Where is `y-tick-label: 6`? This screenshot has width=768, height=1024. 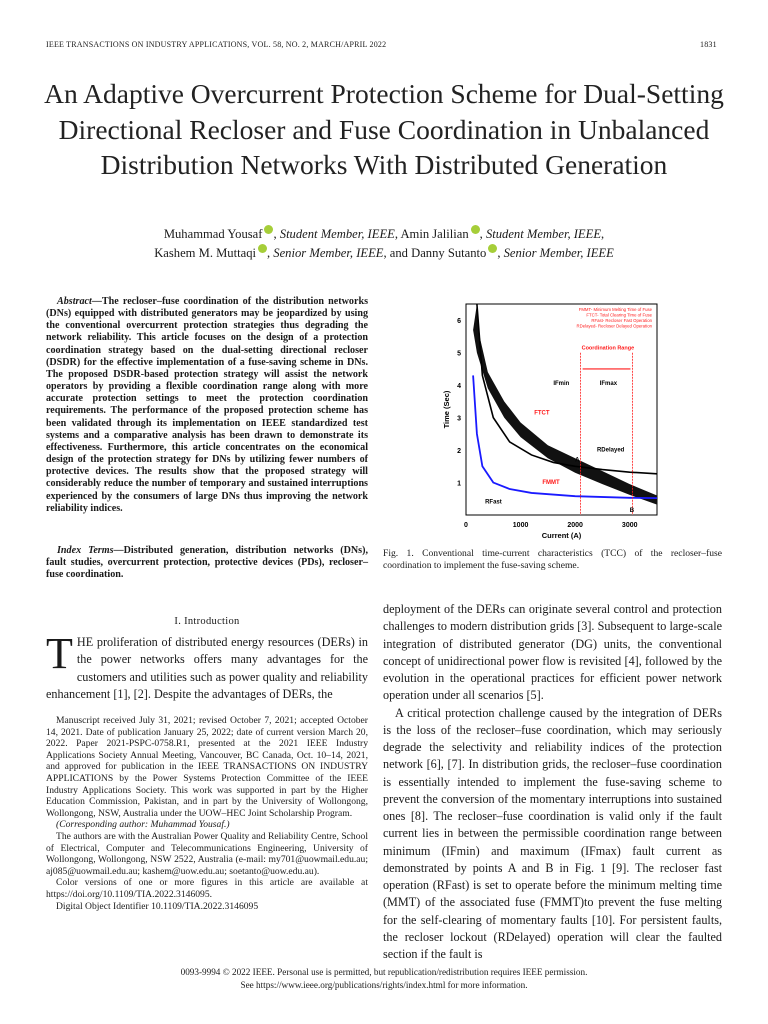
y-tick-label: 6 is located at coordinates (459, 321).